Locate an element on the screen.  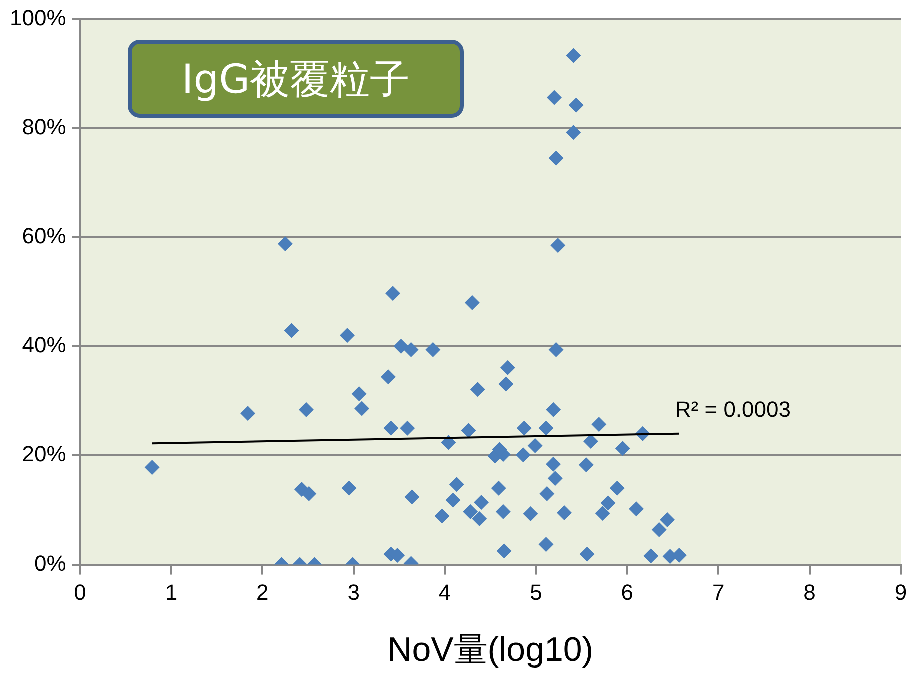
x-tick-label: 5 is located at coordinates (536, 593).